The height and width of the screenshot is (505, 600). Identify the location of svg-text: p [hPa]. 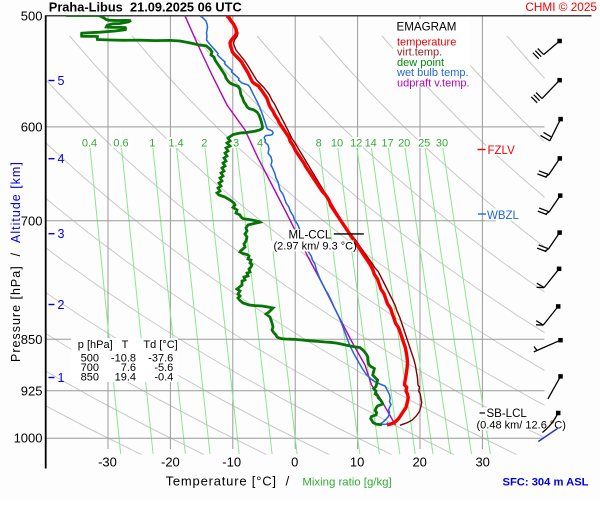
(95, 345).